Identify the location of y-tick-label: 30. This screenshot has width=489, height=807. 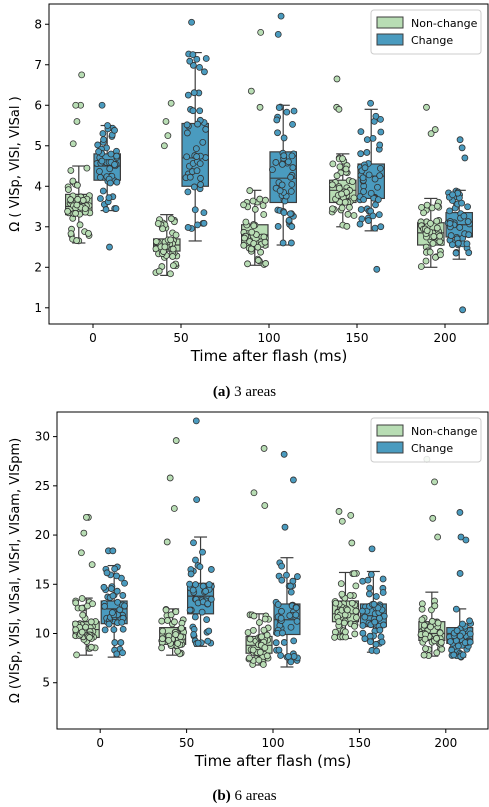
(42, 437).